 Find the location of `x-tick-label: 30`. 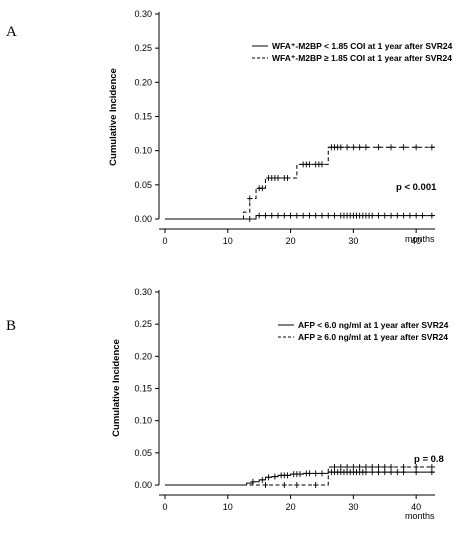

x-tick-label: 30 is located at coordinates (353, 241).